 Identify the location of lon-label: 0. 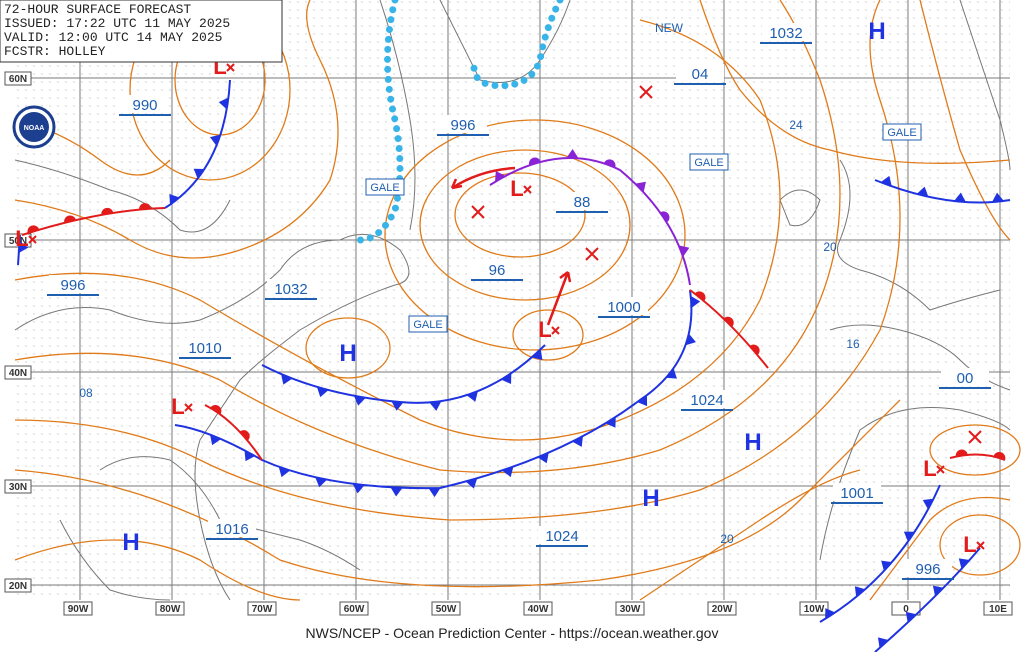
(906, 609).